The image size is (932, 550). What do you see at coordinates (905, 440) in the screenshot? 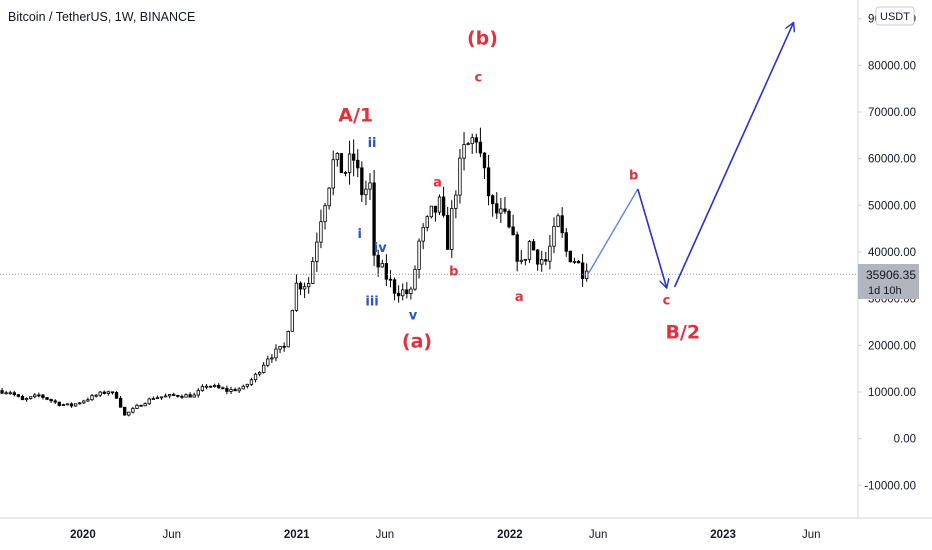
I see `price-tick-label: 0.00` at bounding box center [905, 440].